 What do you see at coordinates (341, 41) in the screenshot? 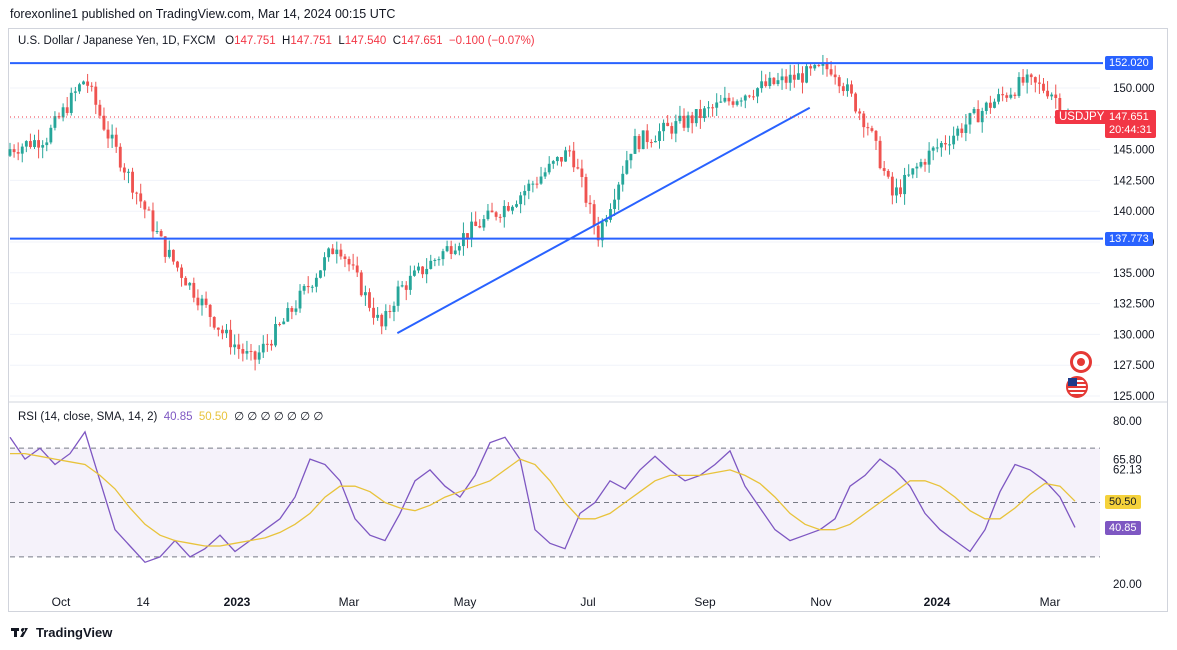
I see `low-label: L` at bounding box center [341, 41].